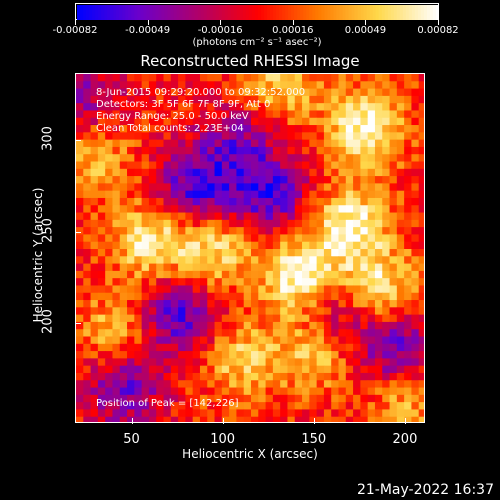 This screenshot has width=500, height=500. What do you see at coordinates (365, 30) in the screenshot?
I see `colorbar-tick-label: 0.00049` at bounding box center [365, 30].